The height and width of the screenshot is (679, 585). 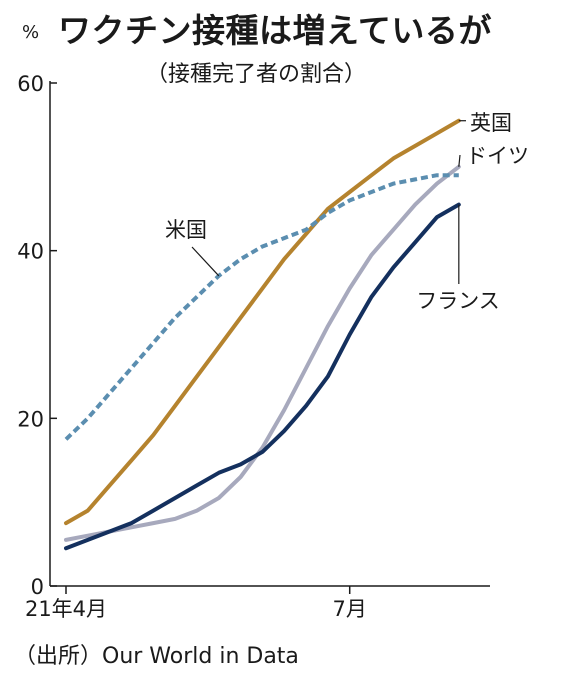 What do you see at coordinates (30, 252) in the screenshot?
I see `y-tick-label: 40` at bounding box center [30, 252].